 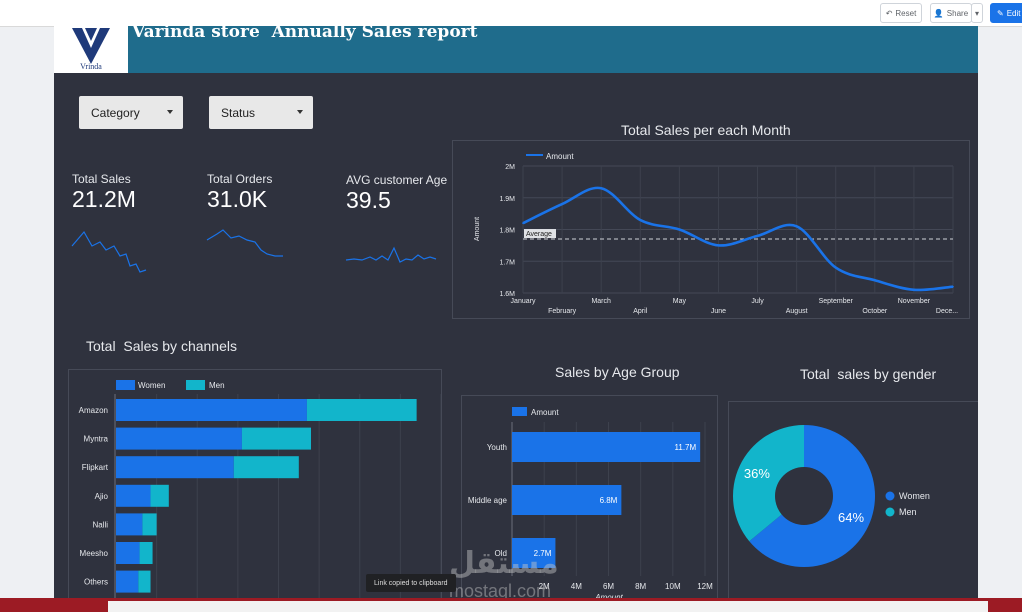 What do you see at coordinates (91, 66) in the screenshot?
I see `logo-text: Vrinda` at bounding box center [91, 66].